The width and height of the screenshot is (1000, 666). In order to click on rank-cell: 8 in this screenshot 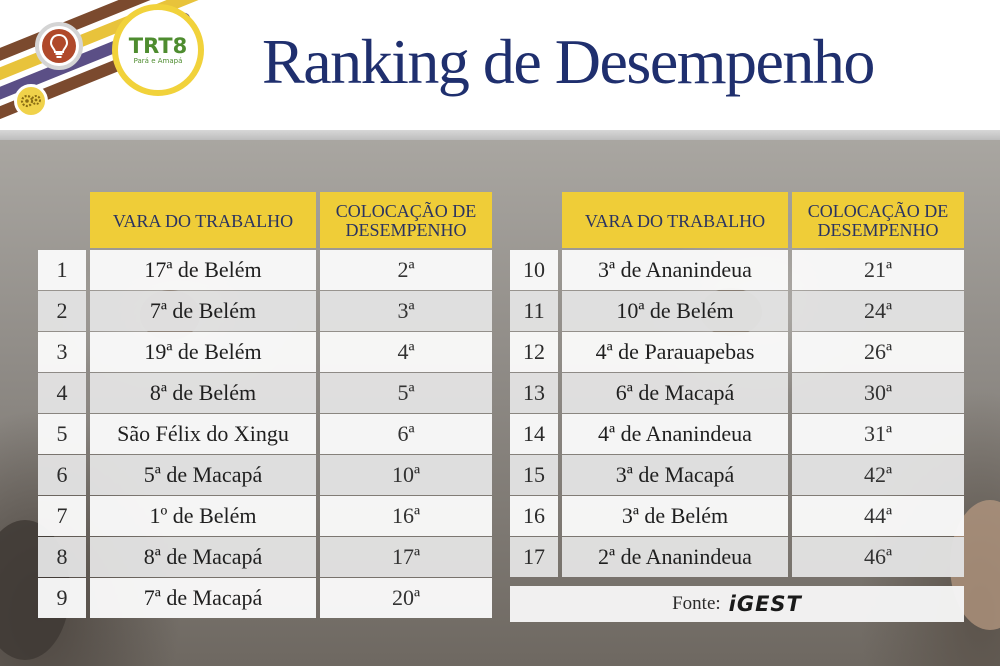, I will do `click(62, 557)`.